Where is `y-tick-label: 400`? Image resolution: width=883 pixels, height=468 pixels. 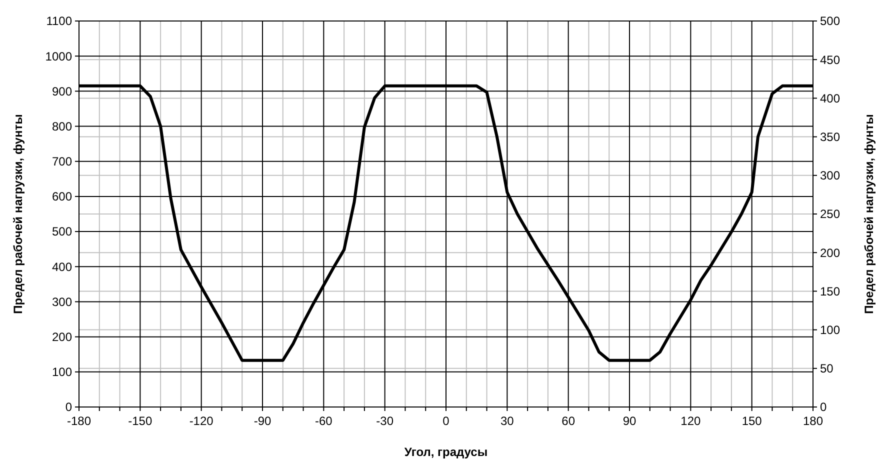
y-tick-label: 400 is located at coordinates (62, 267).